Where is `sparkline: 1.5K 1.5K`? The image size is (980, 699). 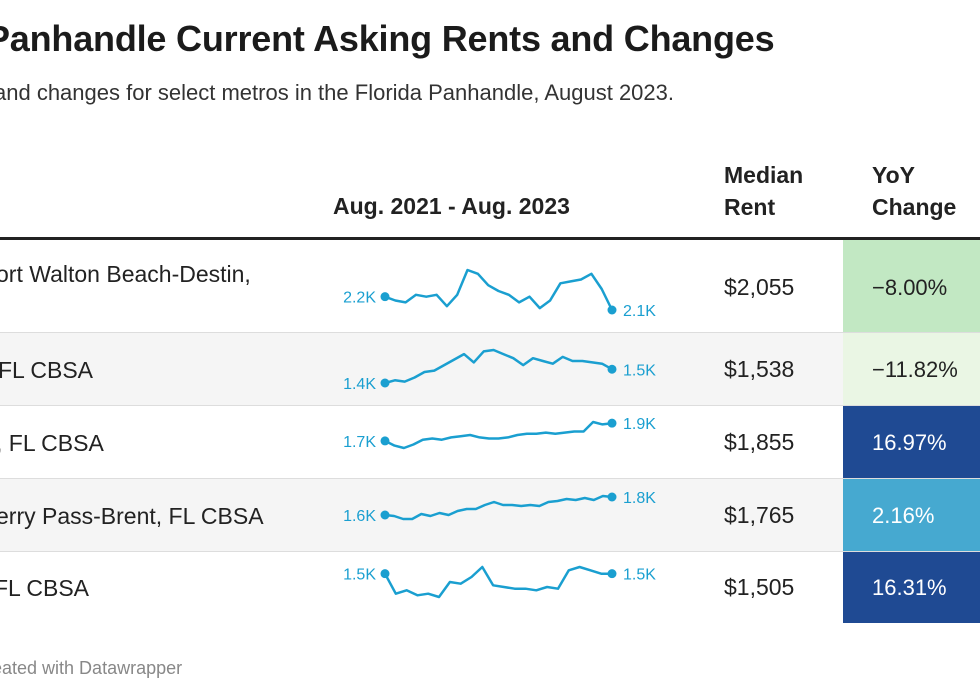
sparkline: 1.5K 1.5K is located at coordinates (499, 582).